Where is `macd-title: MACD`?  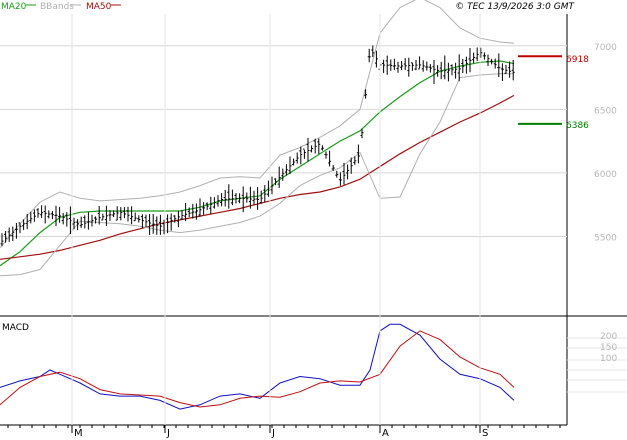
macd-title: MACD is located at coordinates (15, 328).